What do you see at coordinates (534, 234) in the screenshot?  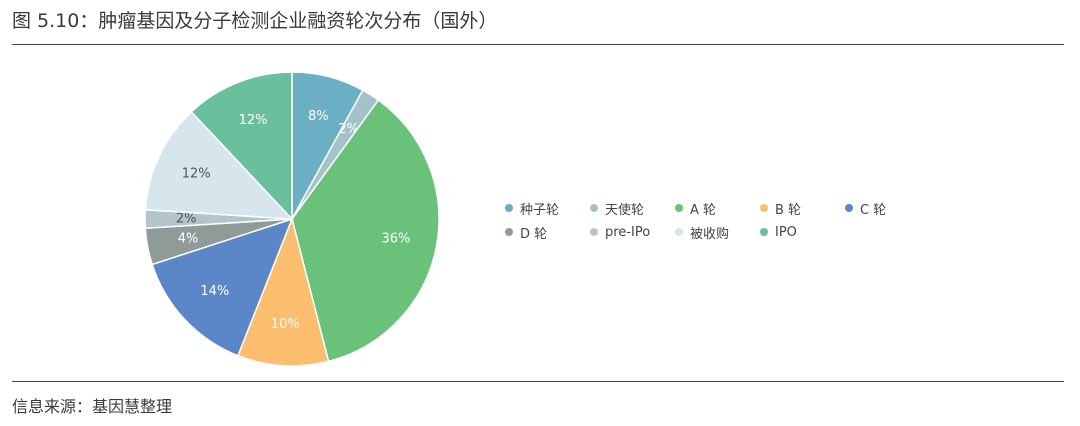 I see `legend-label: D 轮` at bounding box center [534, 234].